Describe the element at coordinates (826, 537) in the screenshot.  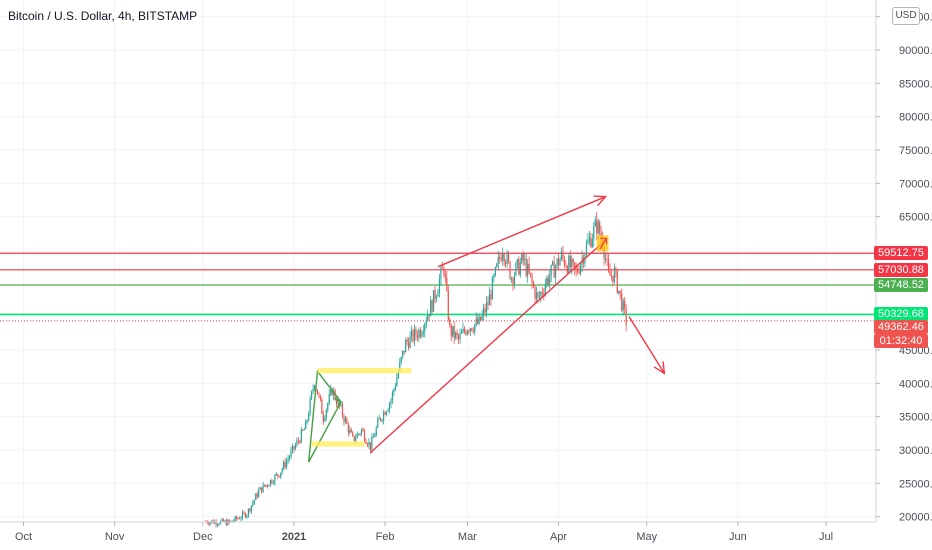
I see `x-tick-label: Jul` at that location.